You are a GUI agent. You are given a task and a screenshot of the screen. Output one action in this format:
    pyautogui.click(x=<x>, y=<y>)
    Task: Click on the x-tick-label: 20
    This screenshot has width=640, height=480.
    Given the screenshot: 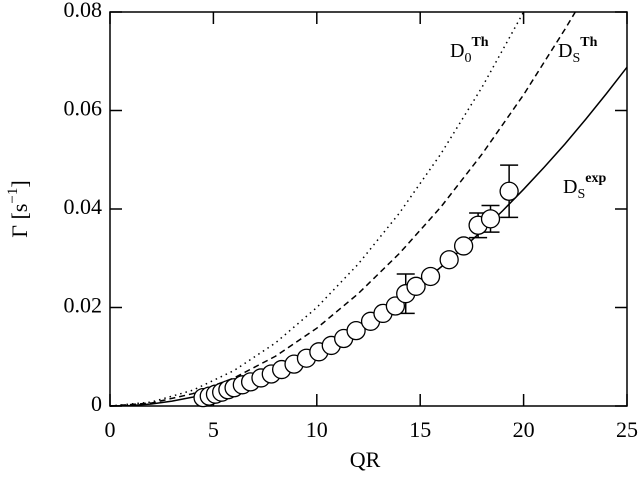 What is the action you would take?
    pyautogui.click(x=524, y=429)
    